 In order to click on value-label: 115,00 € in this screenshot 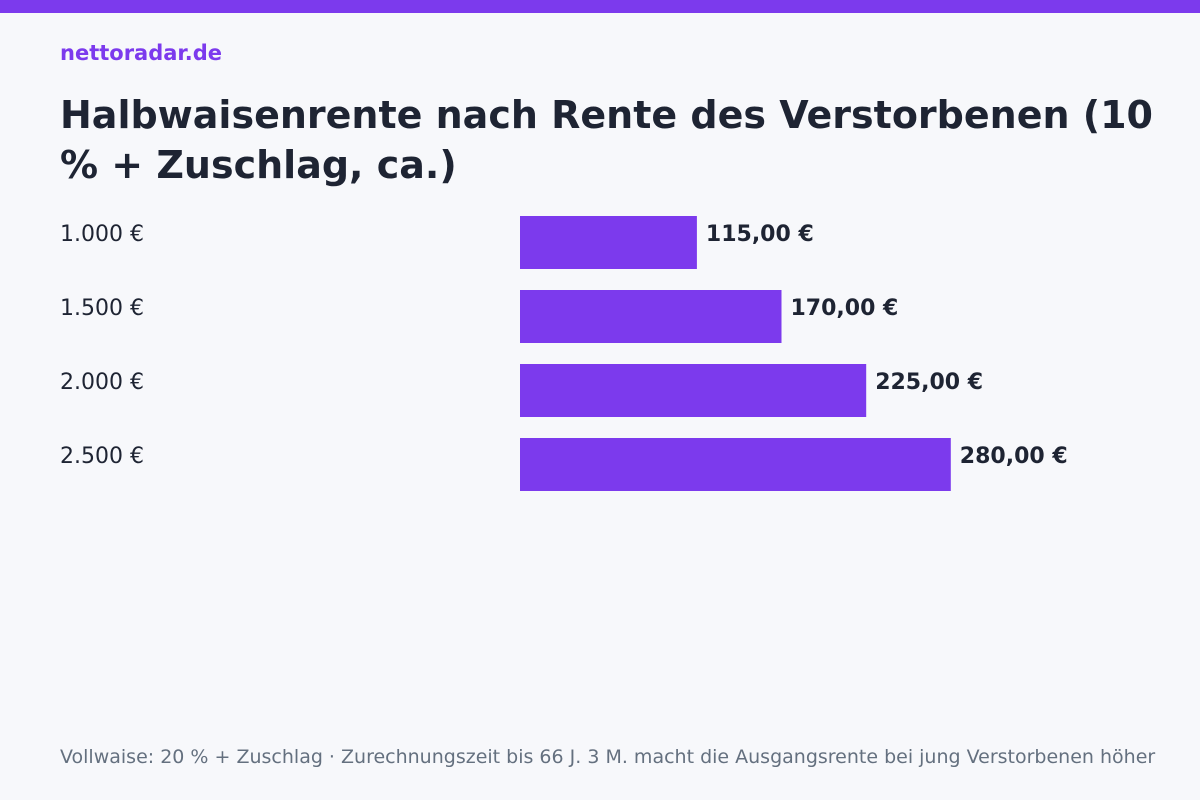, I will do `click(760, 234)`.